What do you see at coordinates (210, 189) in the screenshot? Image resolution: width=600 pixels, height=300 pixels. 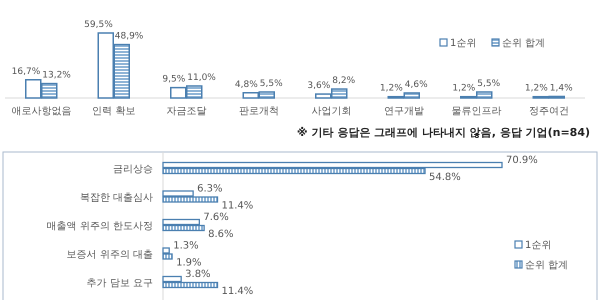 I see `data-label: 6.3%` at bounding box center [210, 189].